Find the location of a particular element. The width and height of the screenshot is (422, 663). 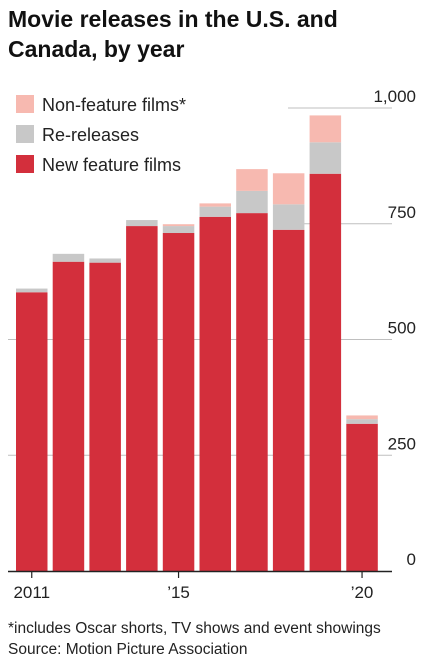

y-tick-label: 0 is located at coordinates (411, 559).